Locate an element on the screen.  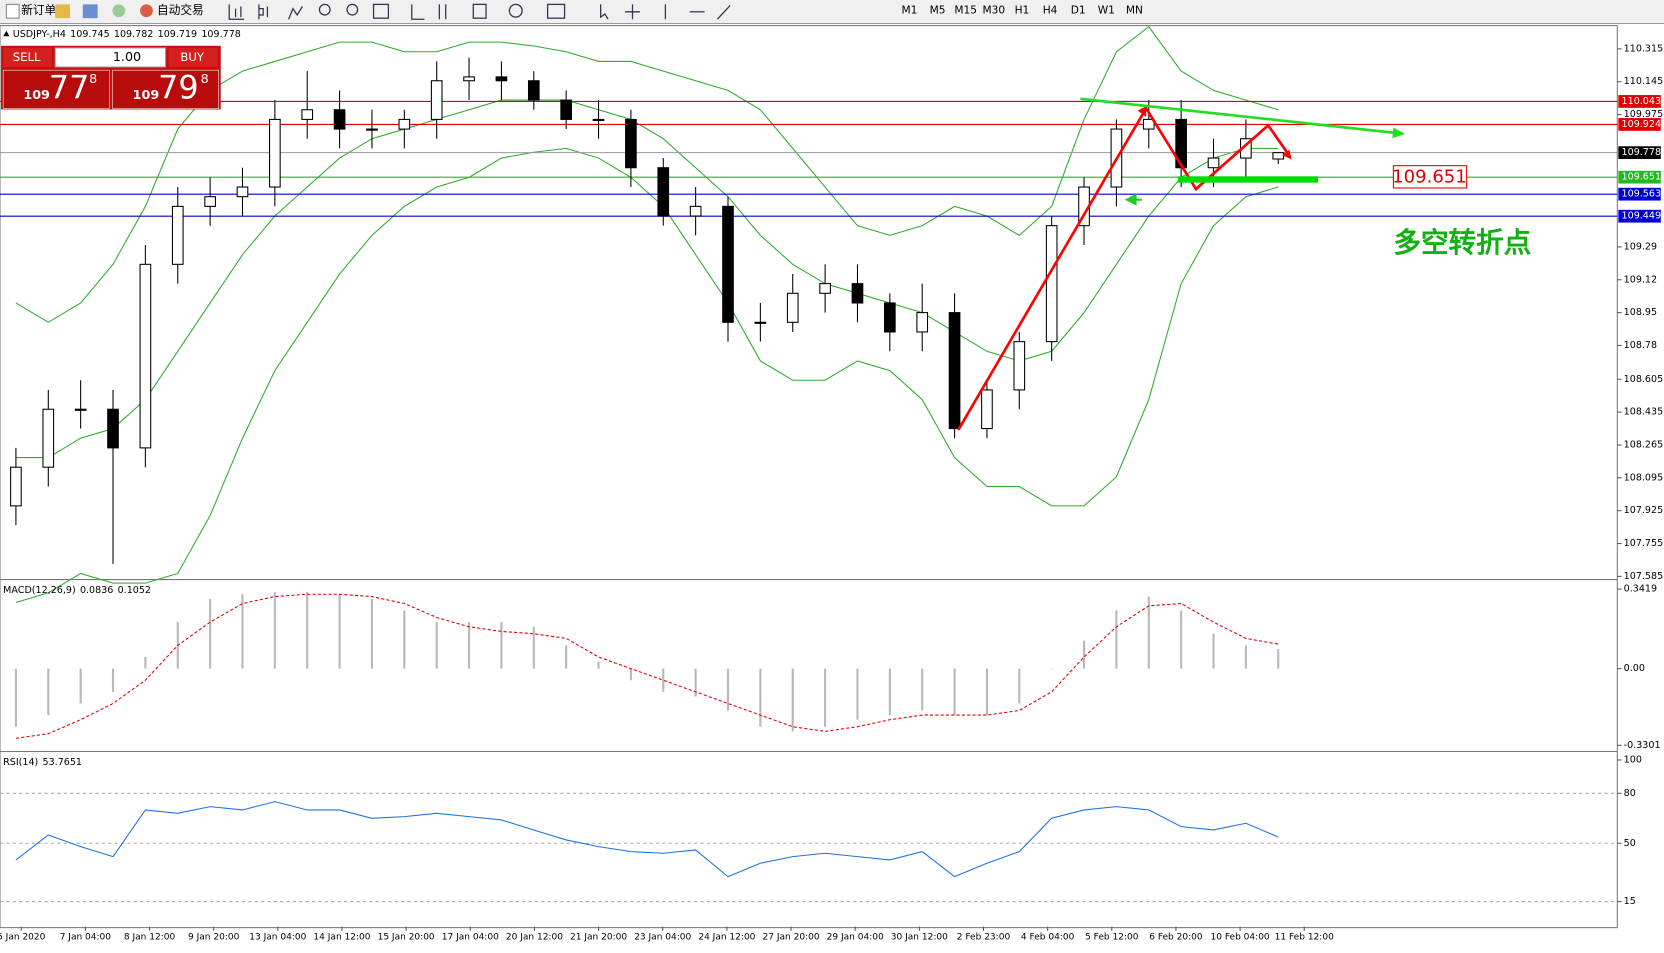
timeframe: M15 is located at coordinates (965, 10).